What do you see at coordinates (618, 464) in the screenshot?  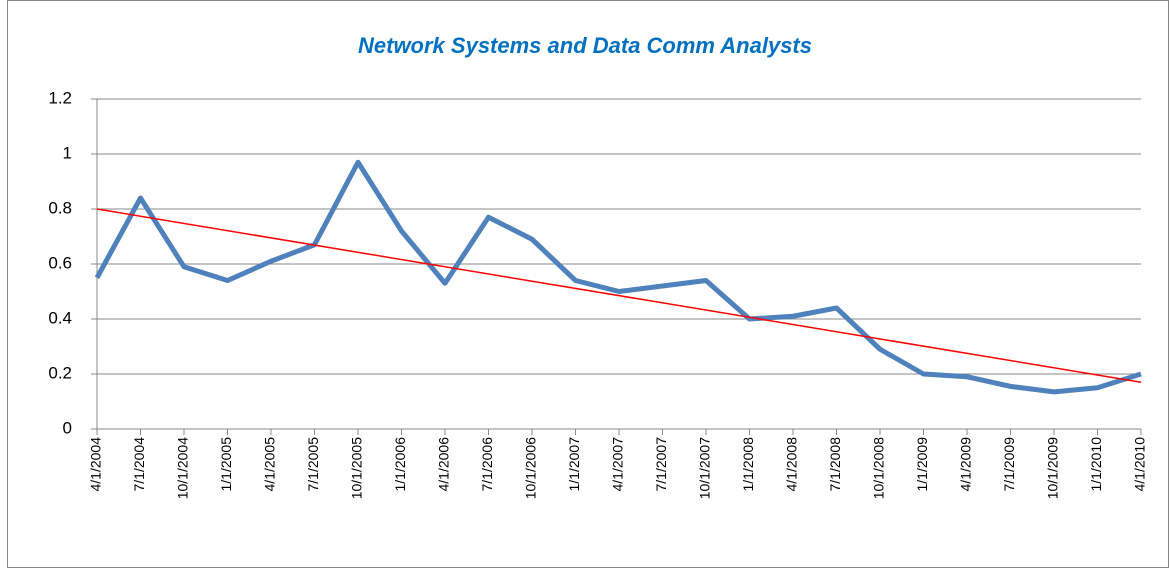 I see `x-tick-label: 4/1/2007` at bounding box center [618, 464].